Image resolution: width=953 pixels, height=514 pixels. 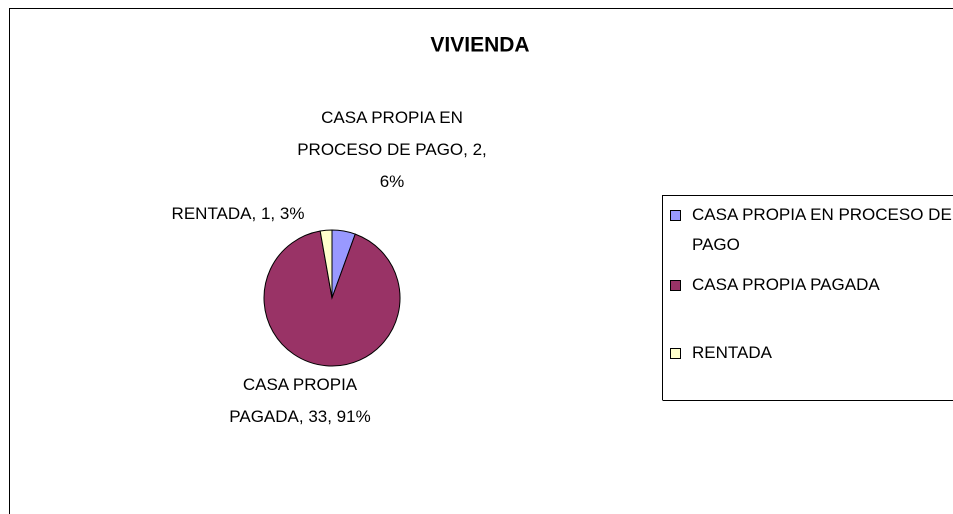 What do you see at coordinates (822, 229) in the screenshot?
I see `legend-label: CASA PROPIA EN PROCESO DE PAGO` at bounding box center [822, 229].